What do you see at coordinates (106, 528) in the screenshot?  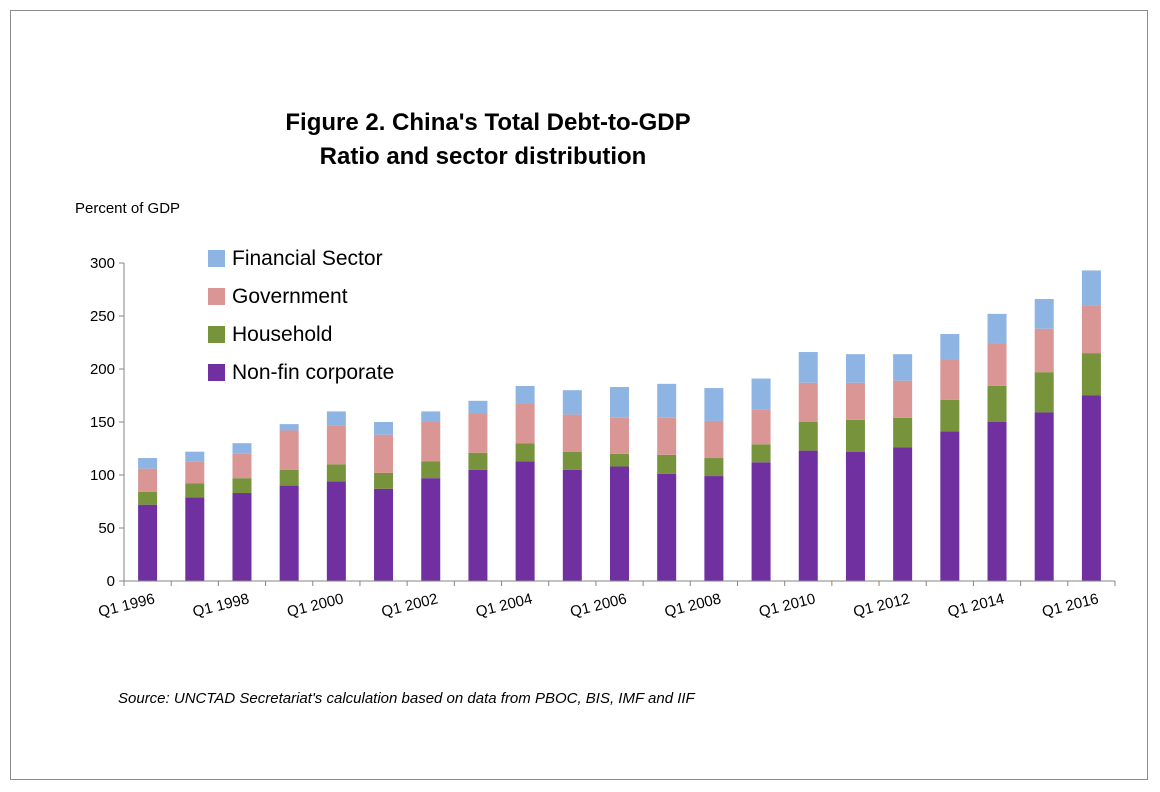 I see `y-tick-label-50: 50` at bounding box center [106, 528].